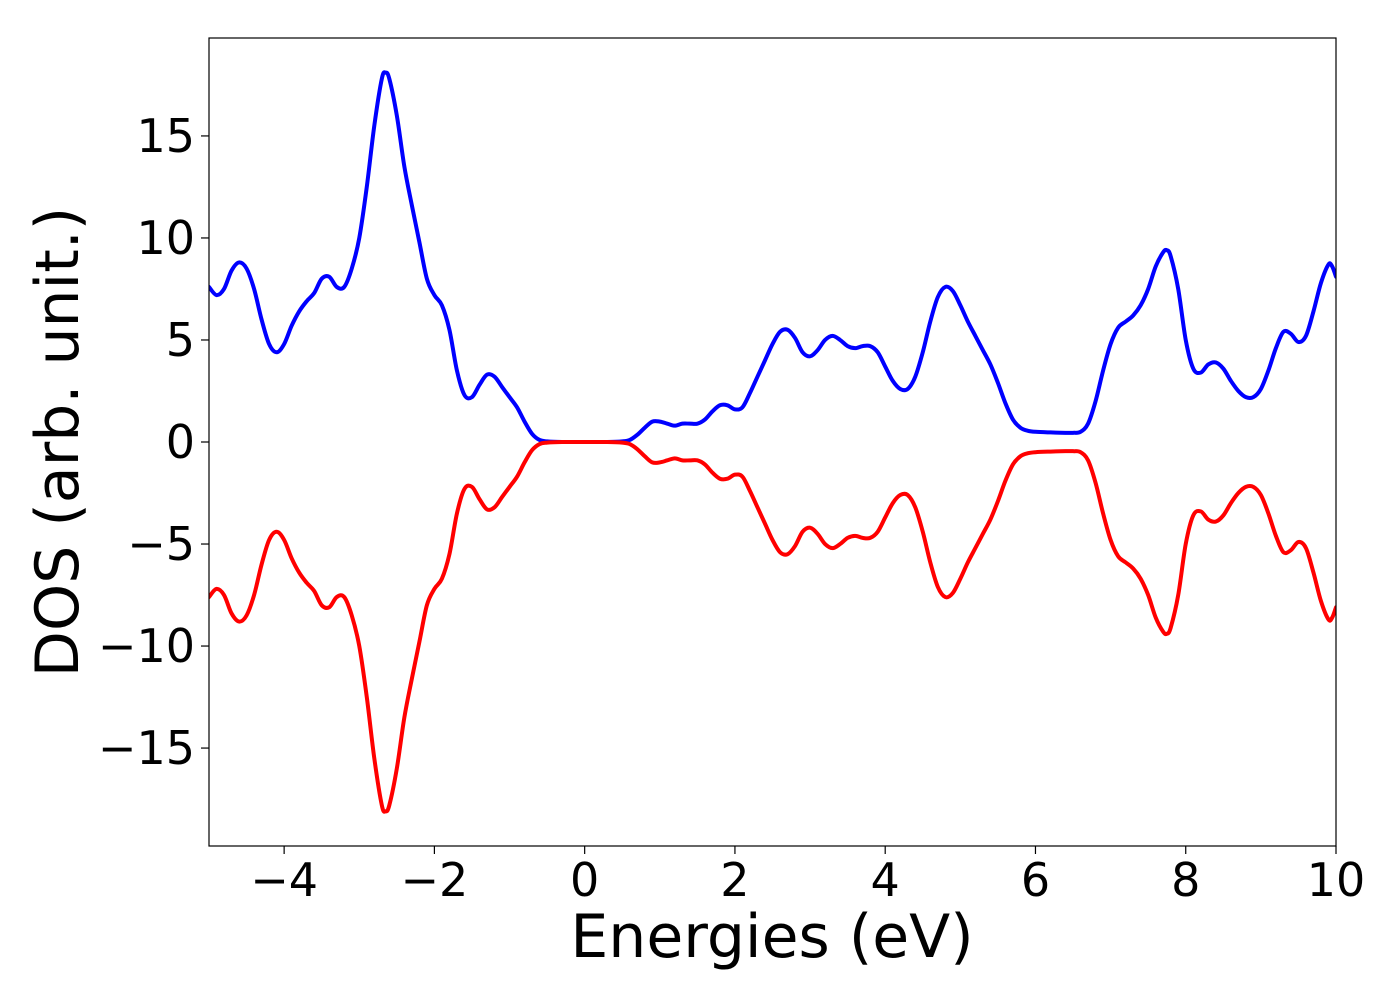  What do you see at coordinates (165, 136) in the screenshot?
I see `y-tick-label: 15` at bounding box center [165, 136].